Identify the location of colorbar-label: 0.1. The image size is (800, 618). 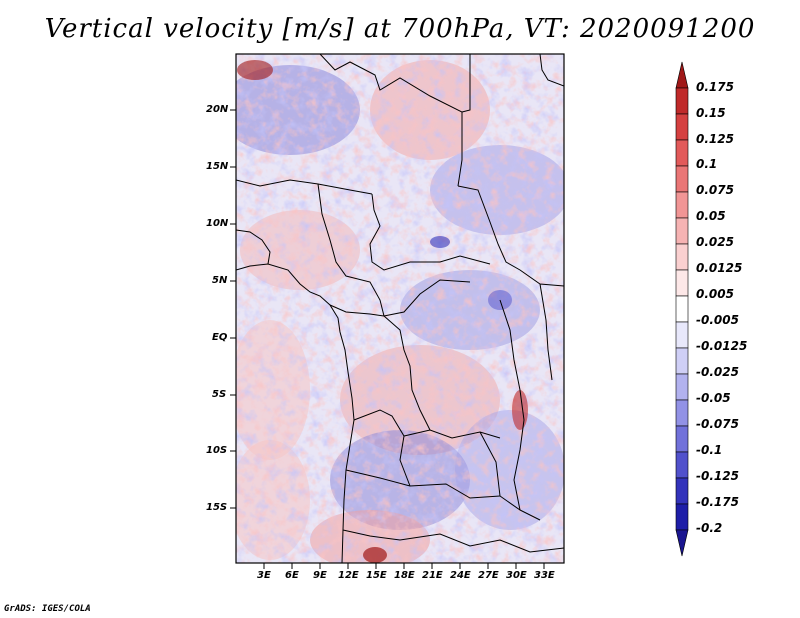
(707, 164).